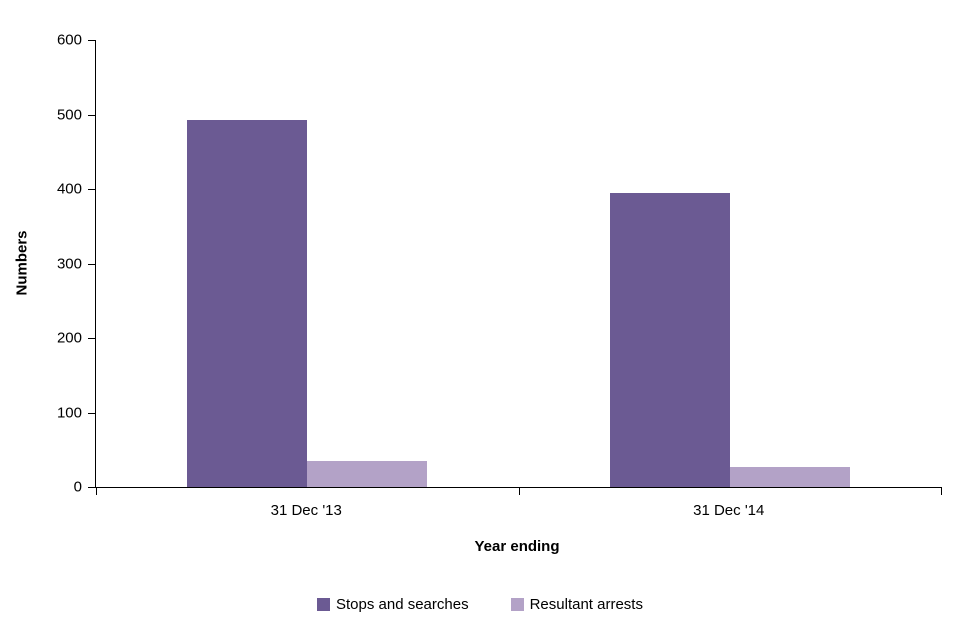 The width and height of the screenshot is (960, 640). I want to click on y-tick-label: 600, so click(69, 40).